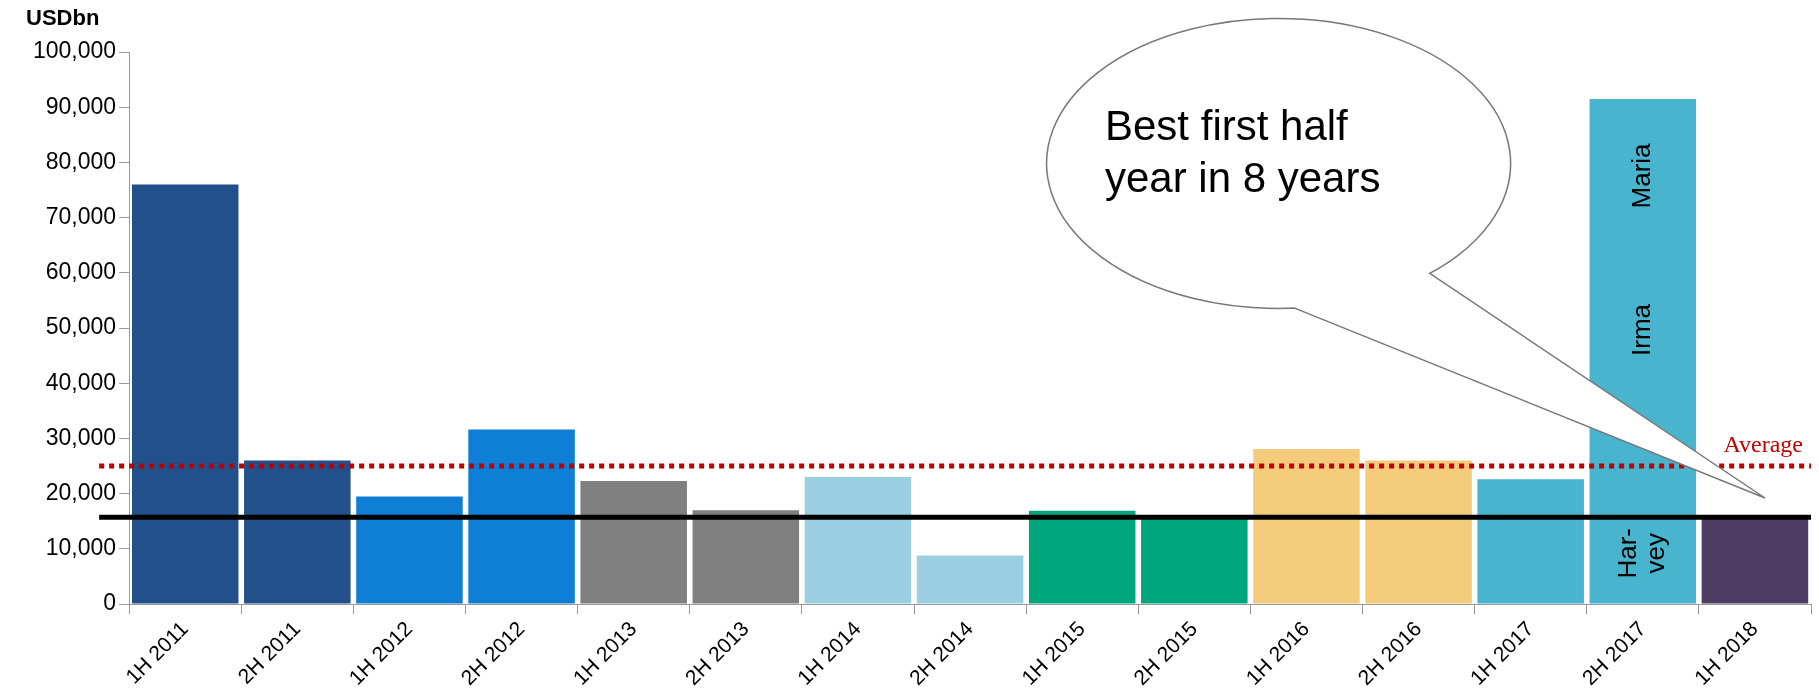 Image resolution: width=1819 pixels, height=694 pixels. Describe the element at coordinates (1243, 152) in the screenshot. I see `annotation: Best first half year in 8 years` at that location.